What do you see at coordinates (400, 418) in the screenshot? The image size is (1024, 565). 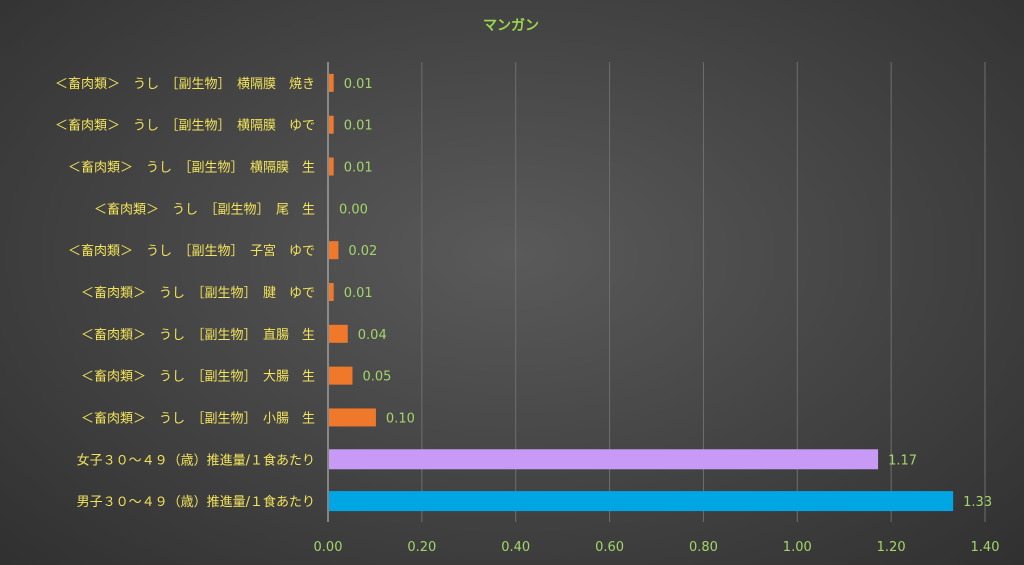 I see `data-label: 0.10` at bounding box center [400, 418].